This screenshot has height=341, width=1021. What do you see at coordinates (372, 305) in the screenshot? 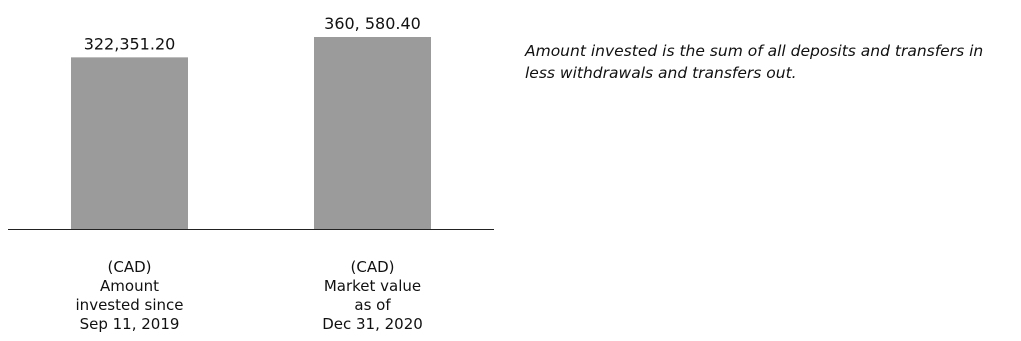
I see `category-label-2-line-3: as of` at bounding box center [372, 305].